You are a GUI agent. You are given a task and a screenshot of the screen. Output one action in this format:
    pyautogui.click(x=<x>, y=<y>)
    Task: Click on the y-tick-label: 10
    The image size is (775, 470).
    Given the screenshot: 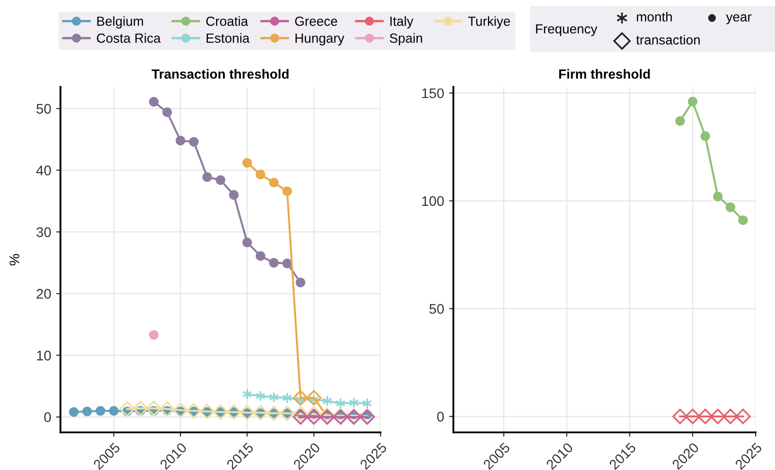 What is the action you would take?
    pyautogui.click(x=44, y=355)
    